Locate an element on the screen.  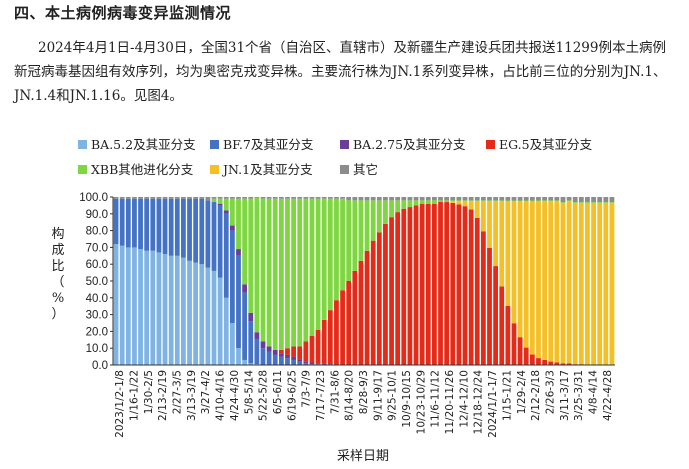
legend-label-bf-7: BF.7及其亚分支 is located at coordinates (268, 144).